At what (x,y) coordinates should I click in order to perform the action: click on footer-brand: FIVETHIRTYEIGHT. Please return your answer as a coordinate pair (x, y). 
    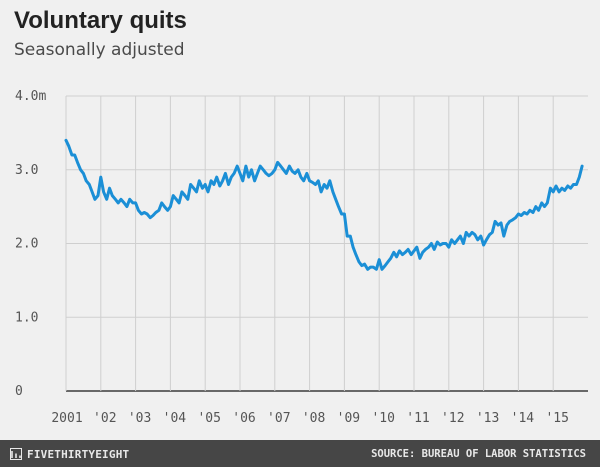
    Looking at the image, I should click on (69, 454).